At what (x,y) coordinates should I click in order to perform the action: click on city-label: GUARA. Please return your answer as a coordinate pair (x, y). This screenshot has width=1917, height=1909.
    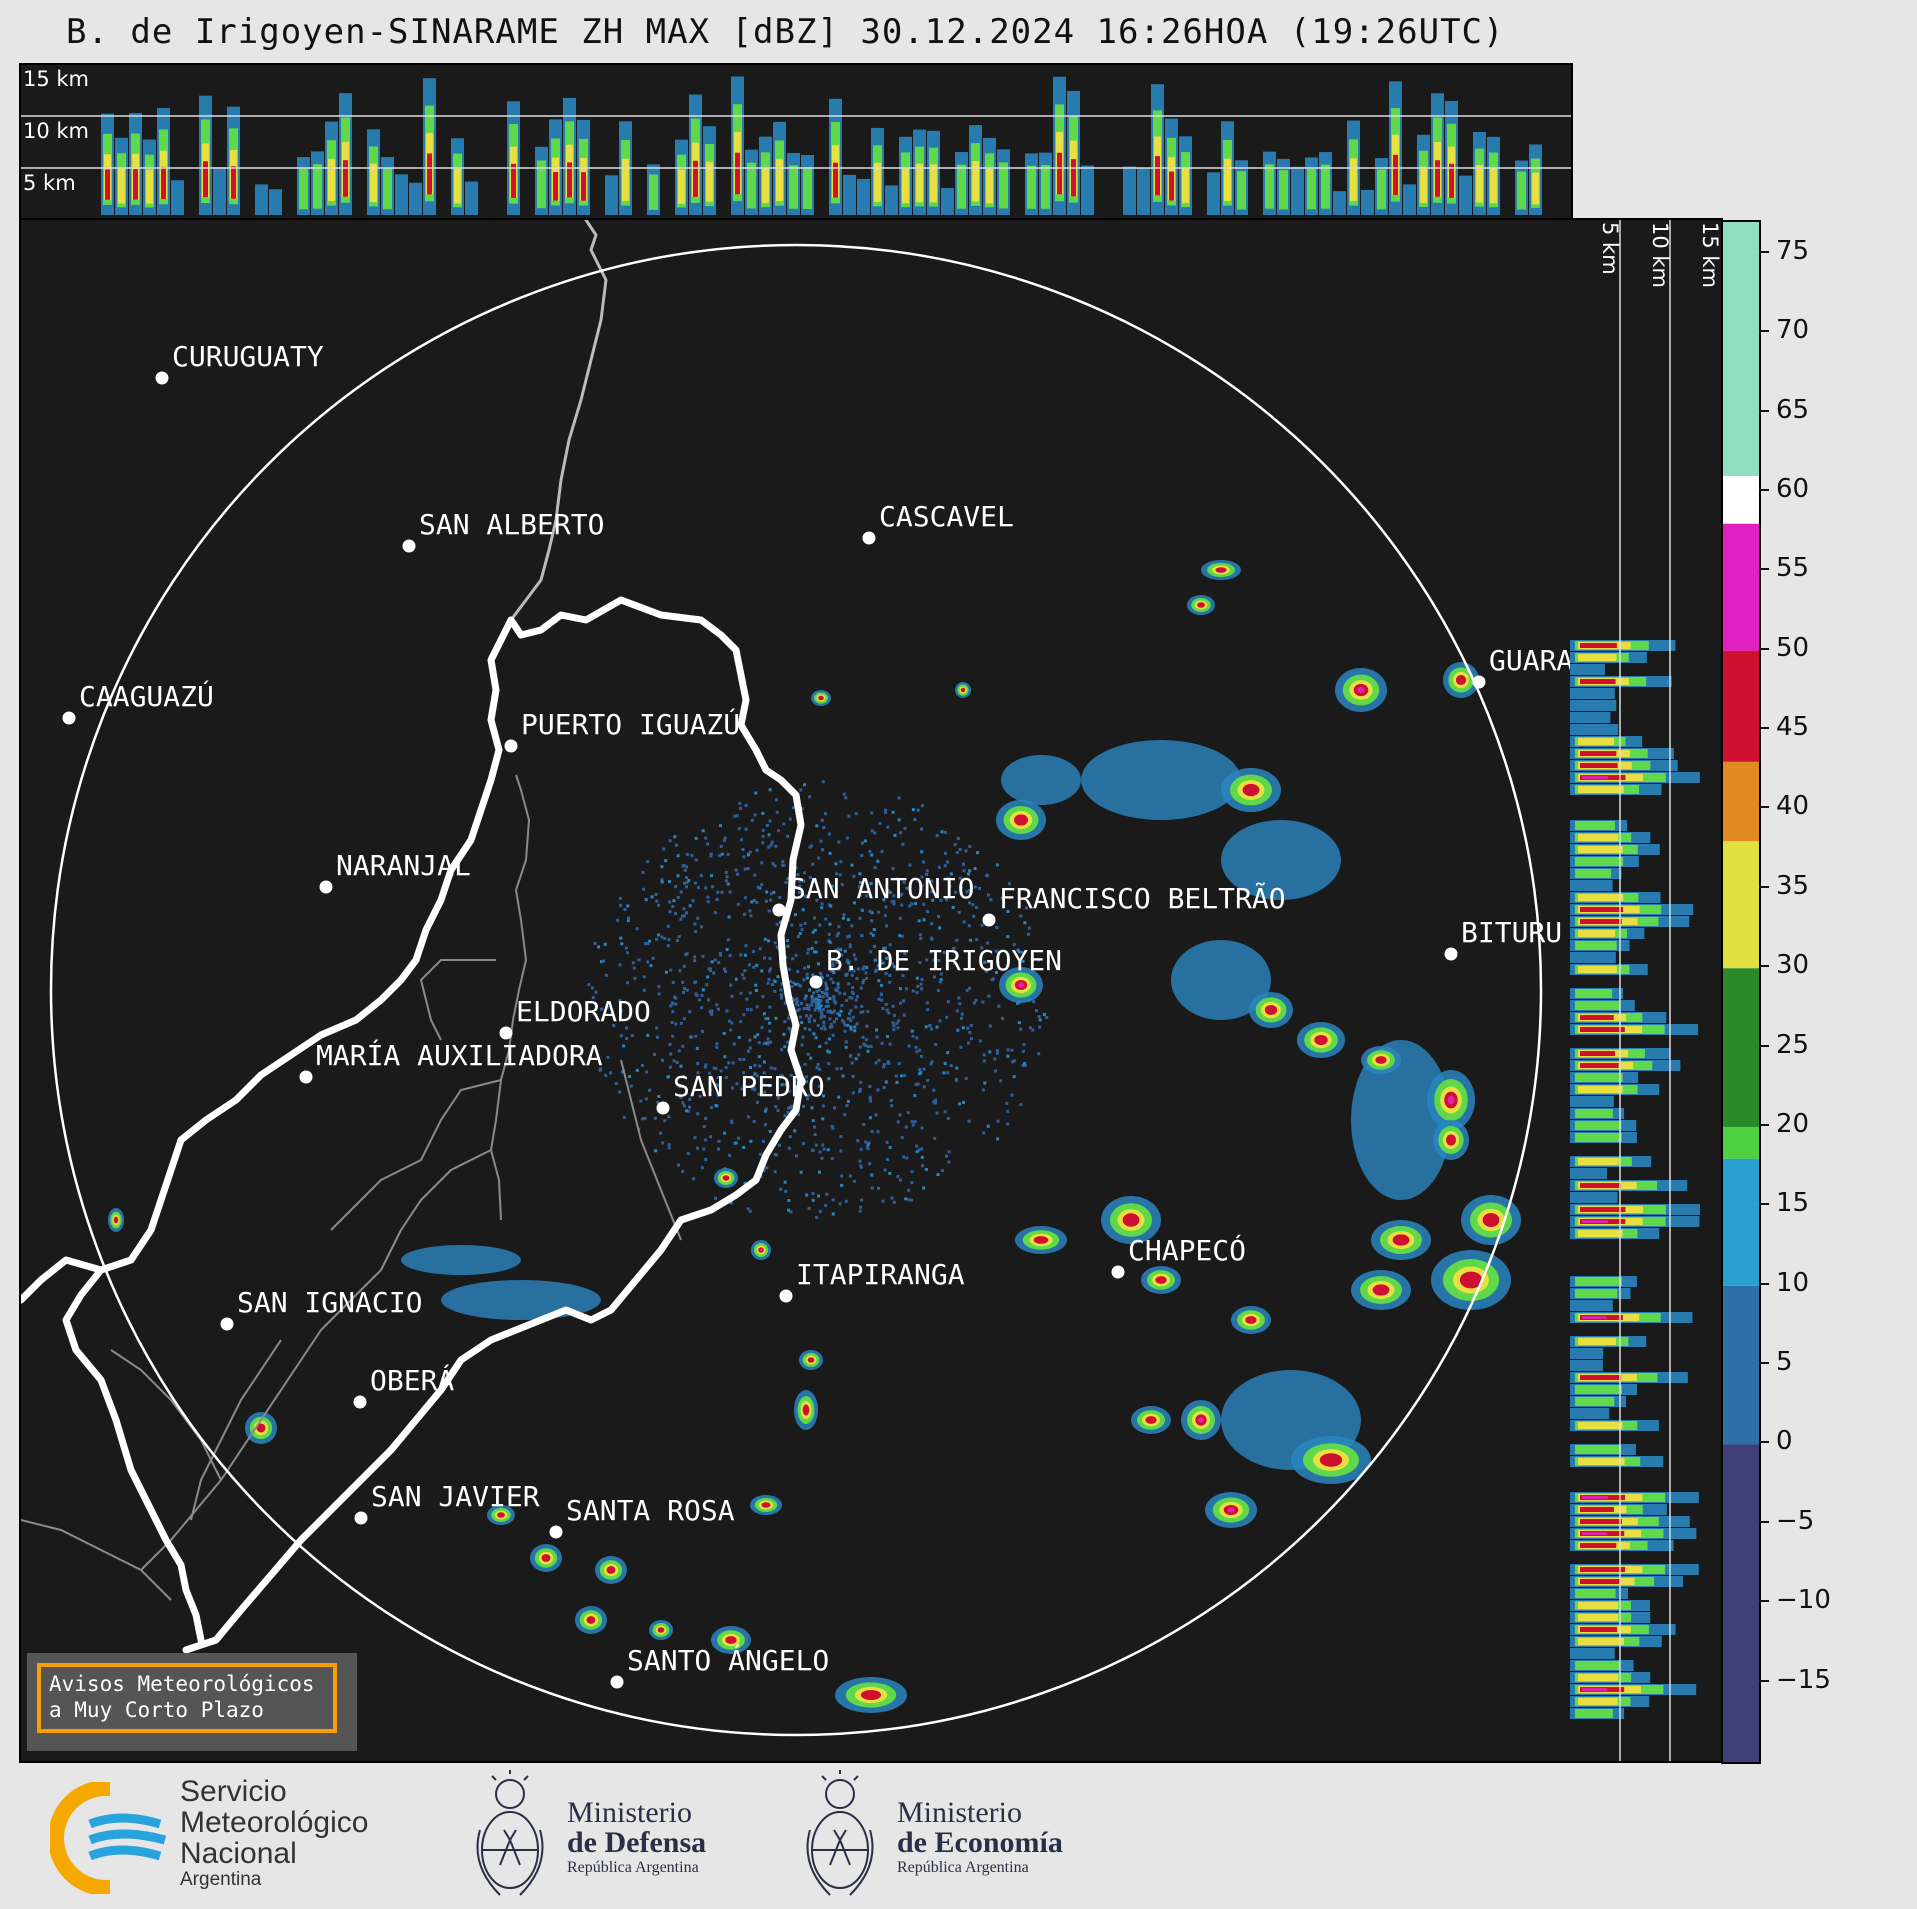
    Looking at the image, I should click on (1530, 660).